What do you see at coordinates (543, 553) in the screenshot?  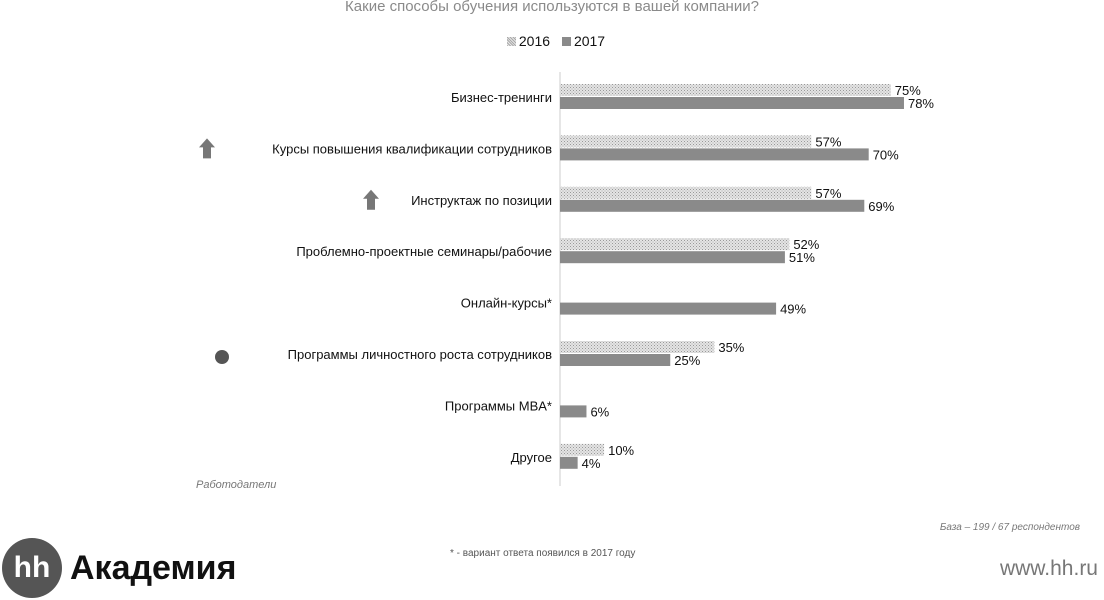 I see `footnote: * - вариант ответа появился в 2017 году` at bounding box center [543, 553].